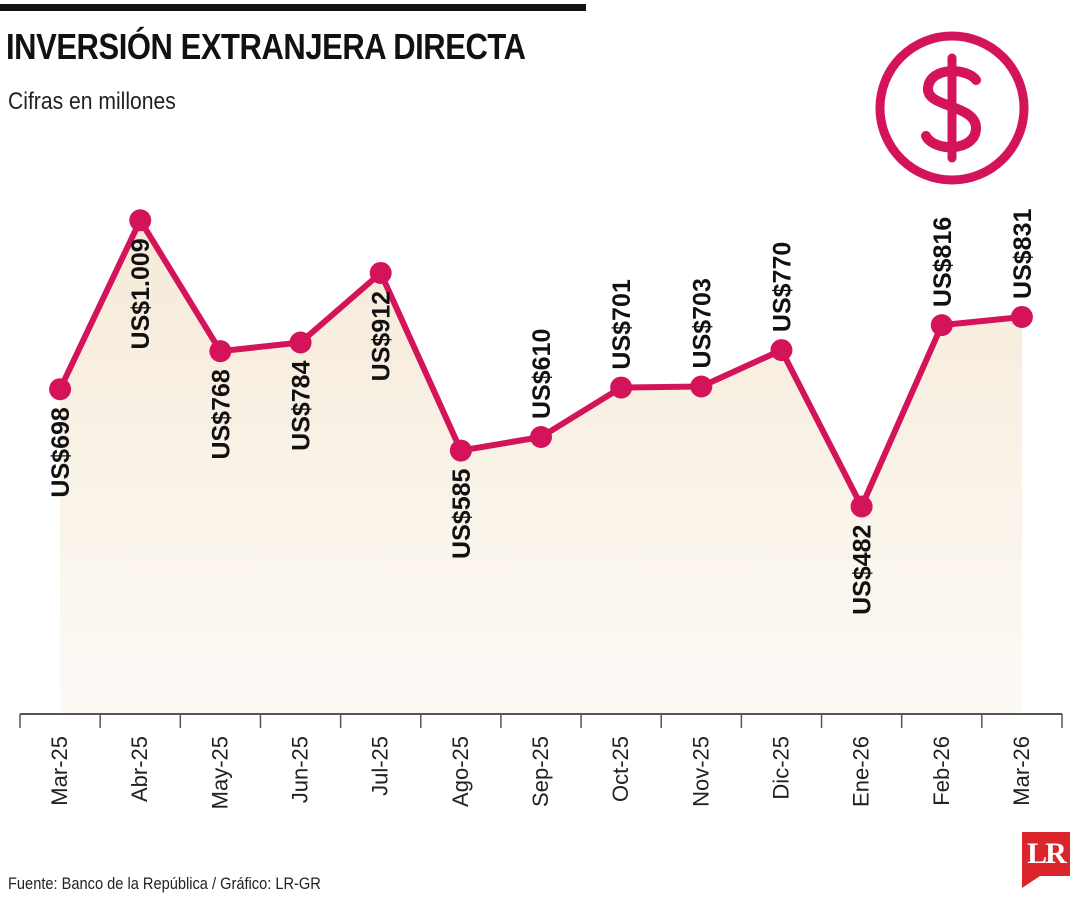 The height and width of the screenshot is (900, 1080). I want to click on logo-text: LR, so click(1046, 854).